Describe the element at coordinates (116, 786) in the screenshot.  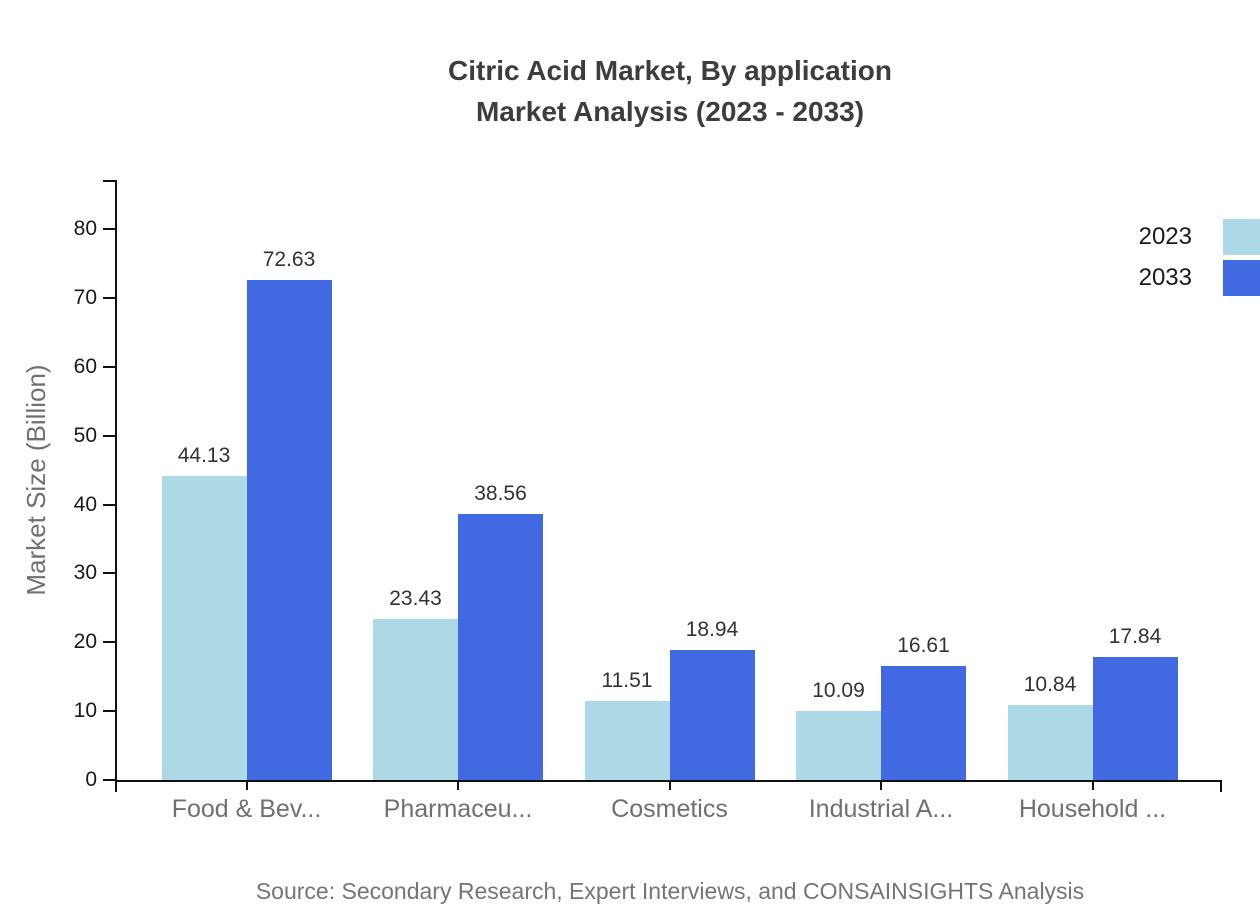
I see `x-axis-left-cap` at that location.